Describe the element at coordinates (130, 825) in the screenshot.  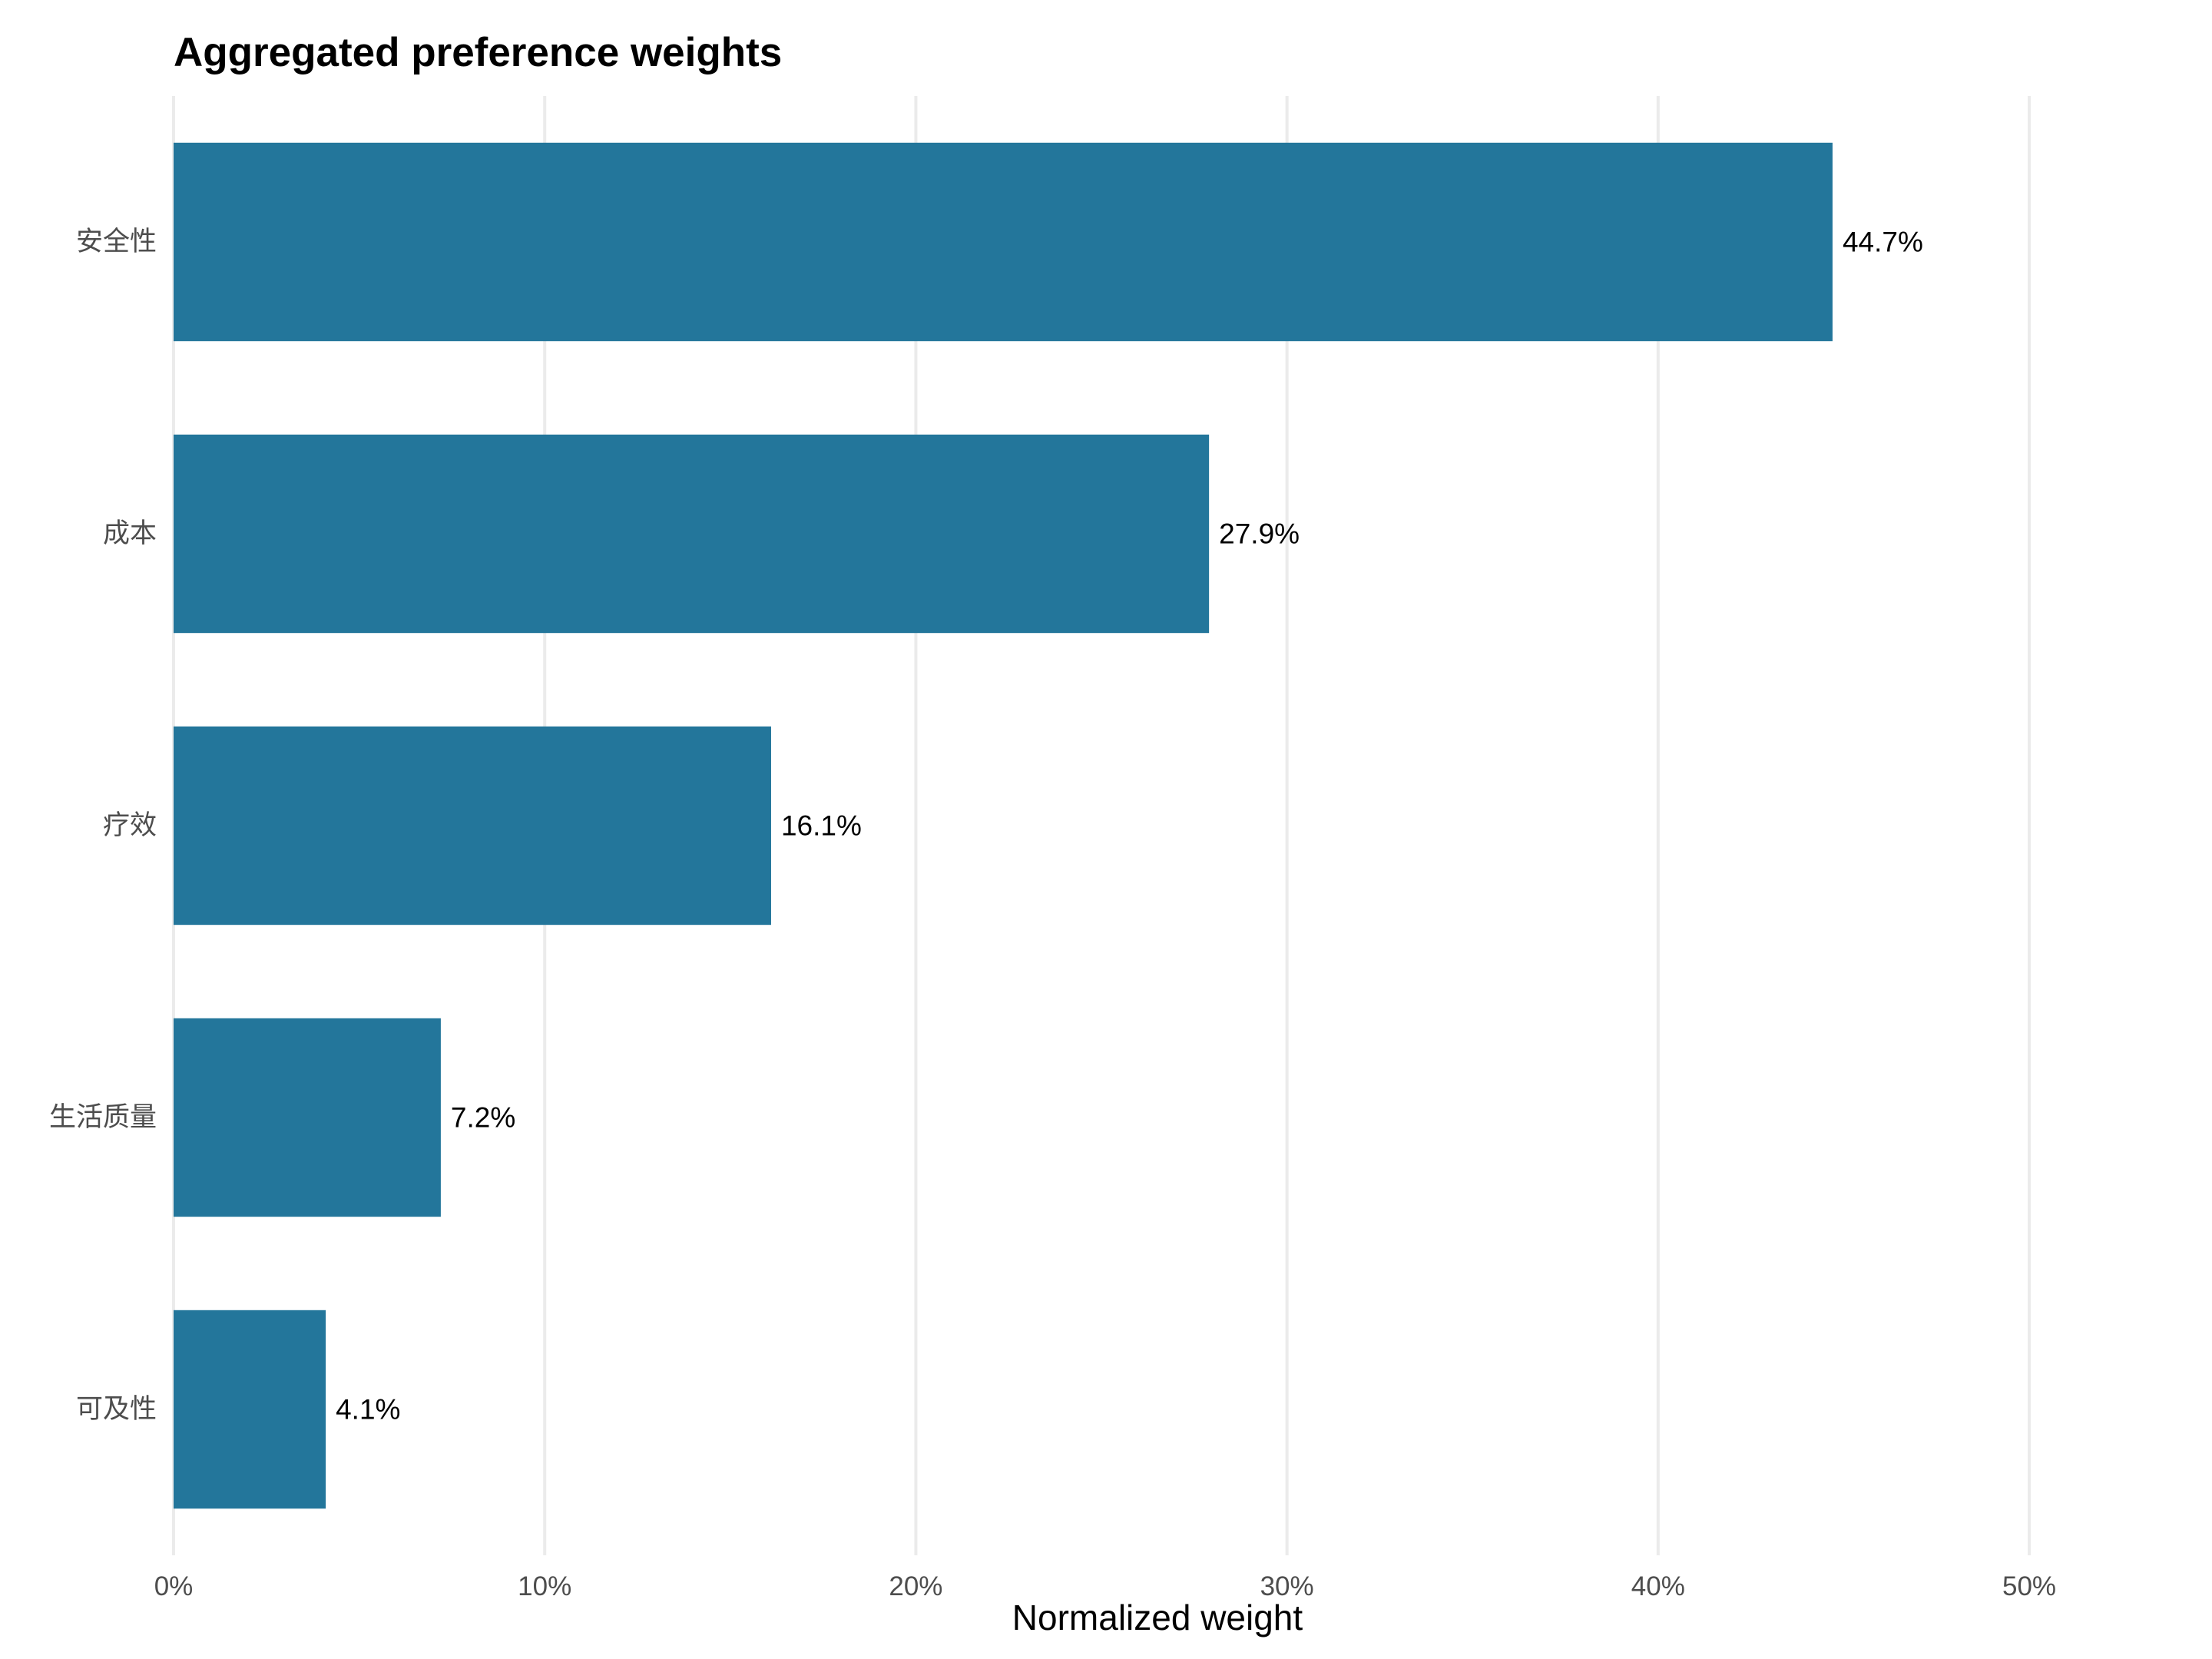
I see `y-tick-label: 疗效` at that location.